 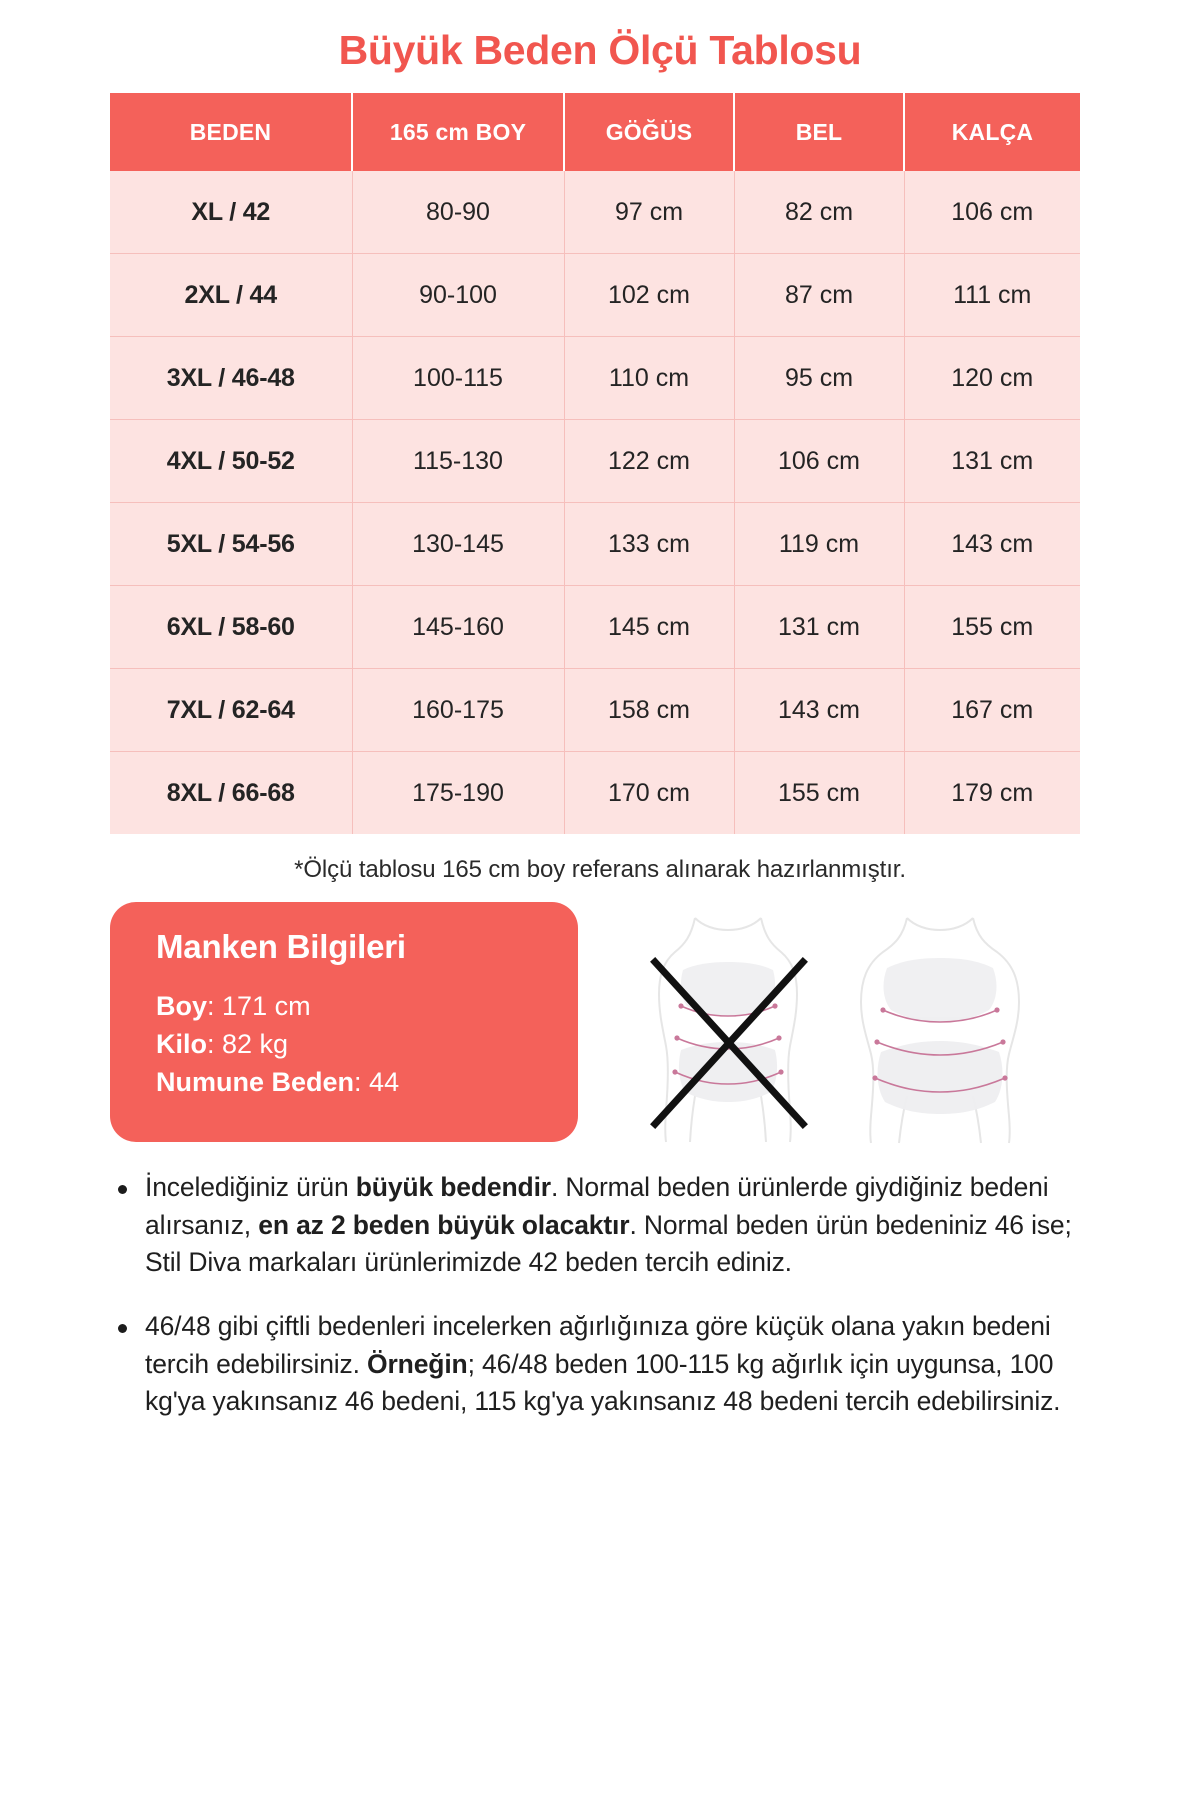 What do you see at coordinates (940, 1027) in the screenshot?
I see `plus-size-body-figure` at bounding box center [940, 1027].